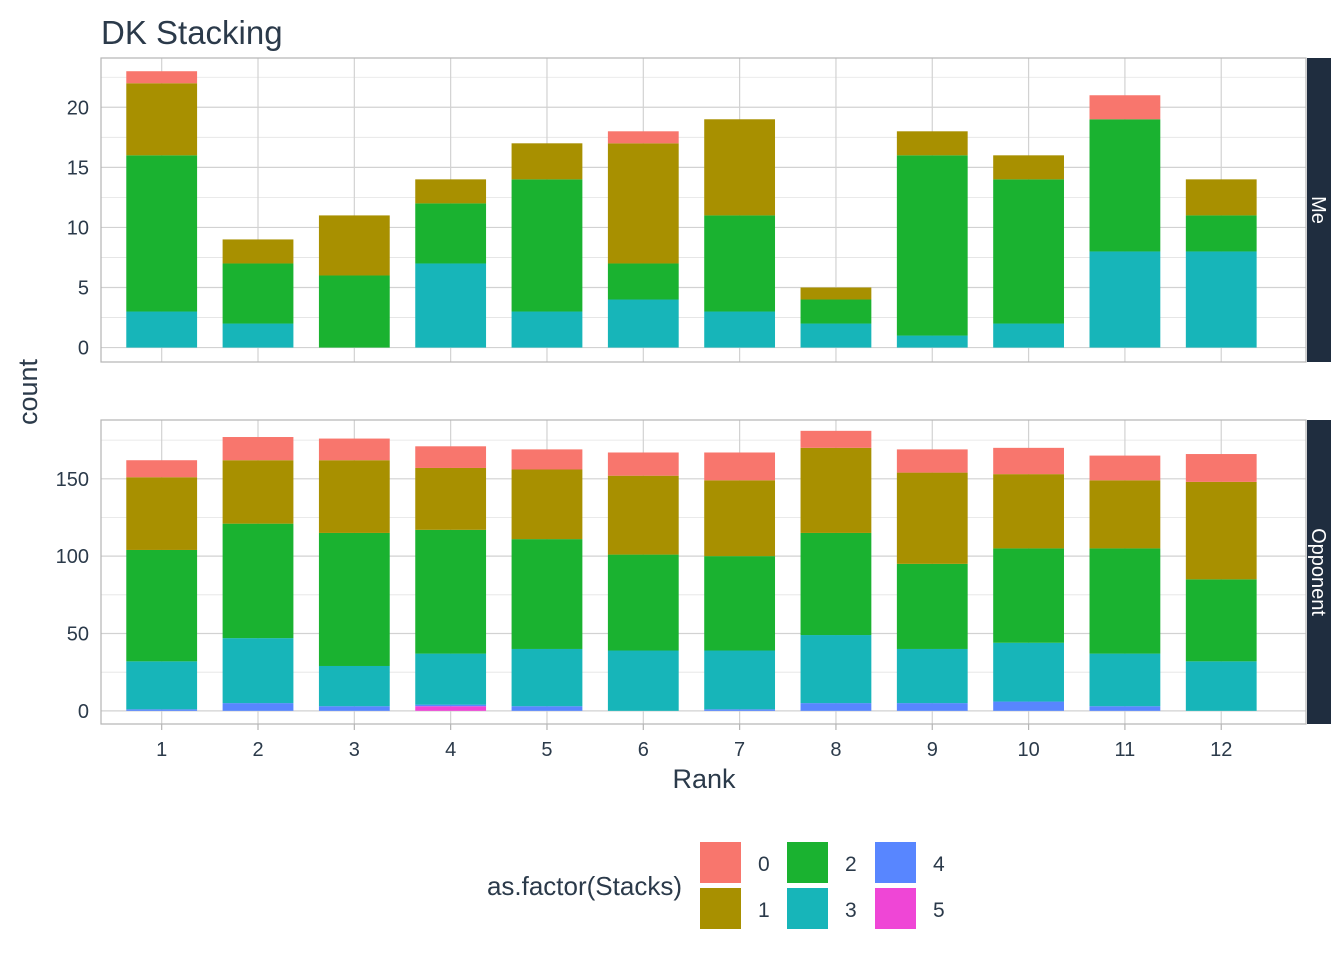  I want to click on legend-label-3: 3, so click(851, 910).